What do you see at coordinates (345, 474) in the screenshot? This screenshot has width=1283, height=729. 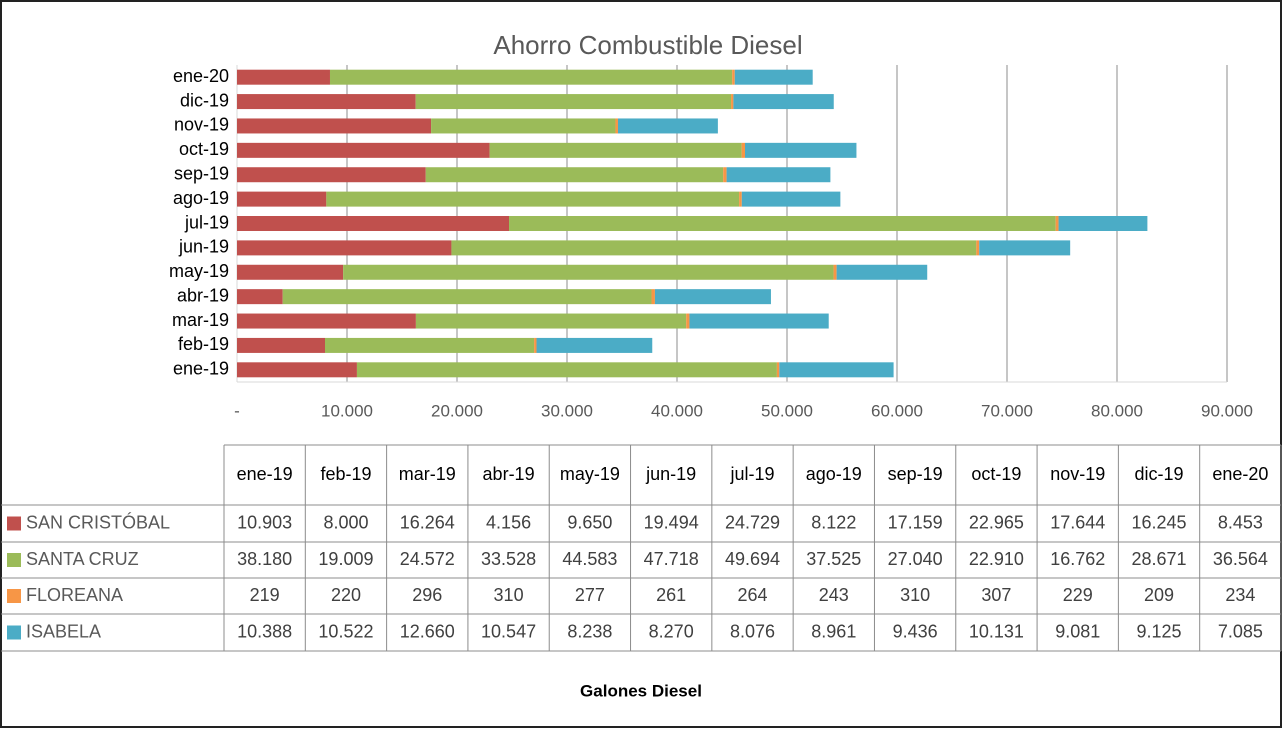 I see `table-header: feb-19` at bounding box center [345, 474].